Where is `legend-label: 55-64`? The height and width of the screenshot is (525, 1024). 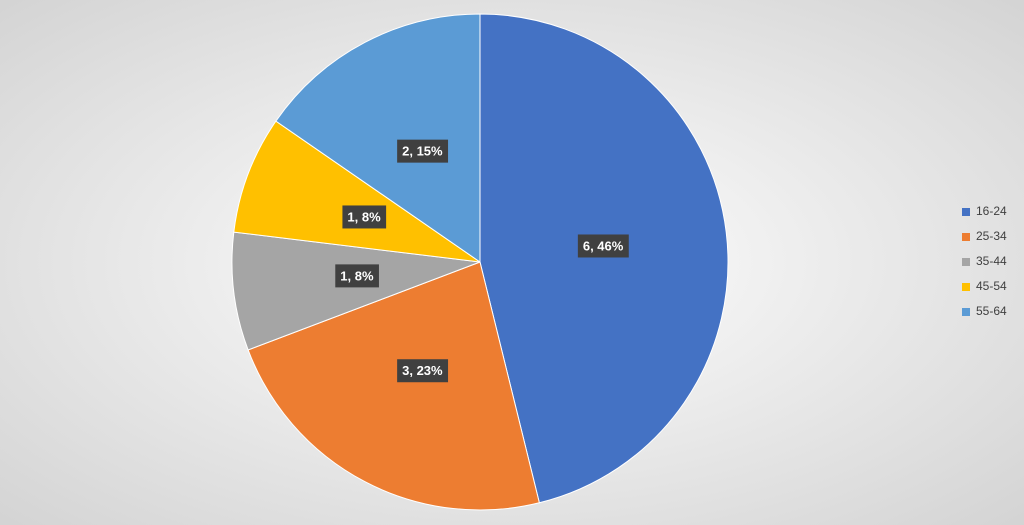
legend-label: 55-64 is located at coordinates (991, 311).